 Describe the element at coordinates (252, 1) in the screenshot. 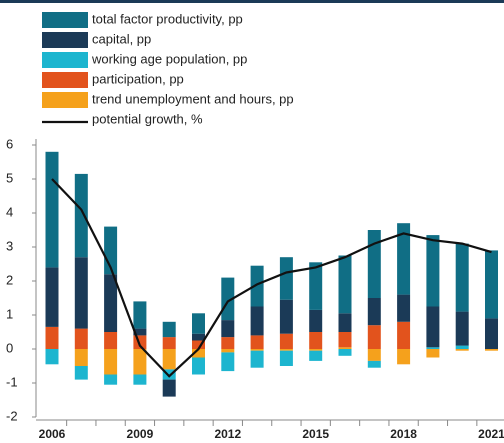

I see `top-rule` at that location.